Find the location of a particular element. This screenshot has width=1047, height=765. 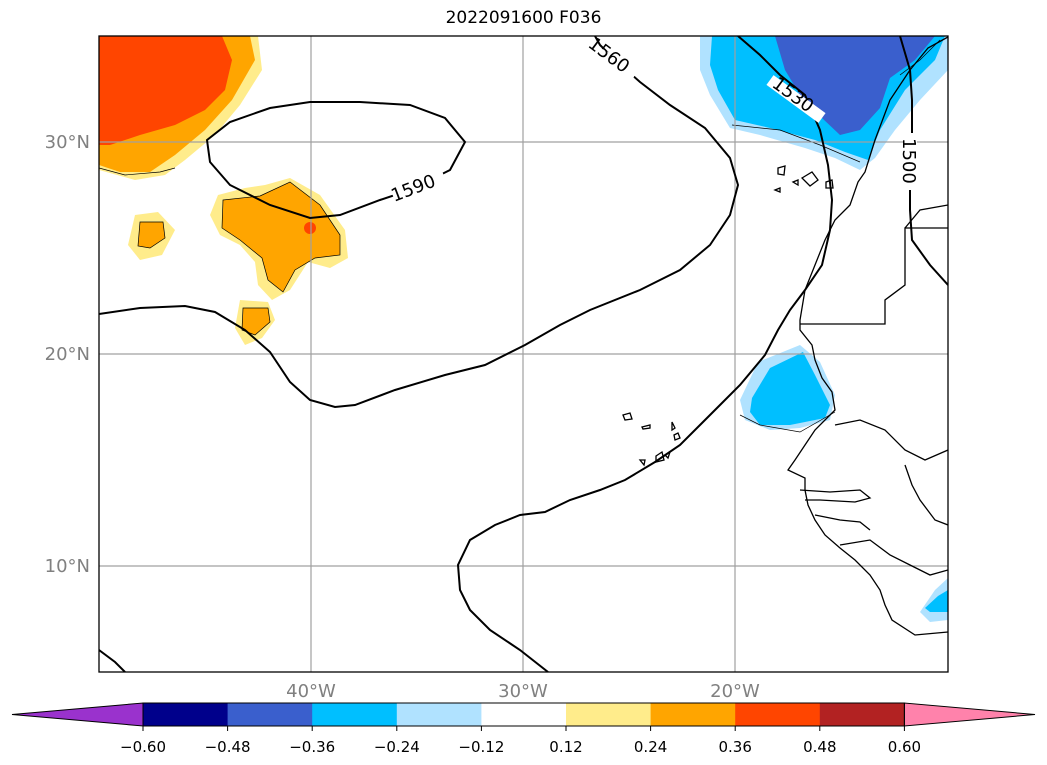

colorbar-tick-label: −0.12 is located at coordinates (481, 747).